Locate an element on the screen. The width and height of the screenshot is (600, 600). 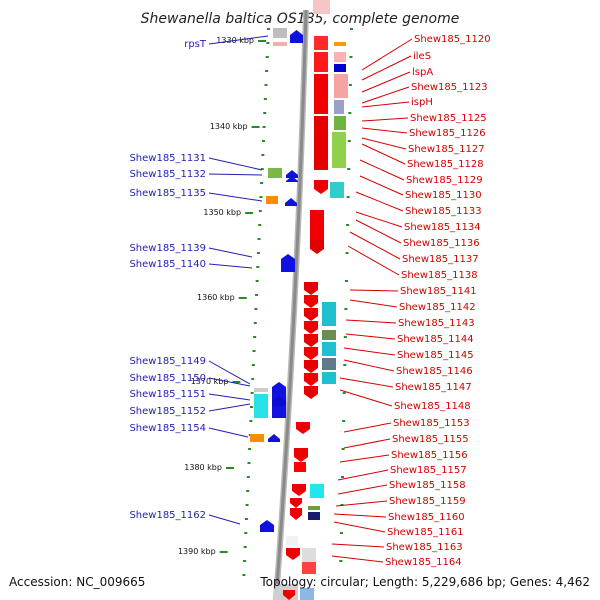
scale-label: 1390 kbp is located at coordinates (197, 551).